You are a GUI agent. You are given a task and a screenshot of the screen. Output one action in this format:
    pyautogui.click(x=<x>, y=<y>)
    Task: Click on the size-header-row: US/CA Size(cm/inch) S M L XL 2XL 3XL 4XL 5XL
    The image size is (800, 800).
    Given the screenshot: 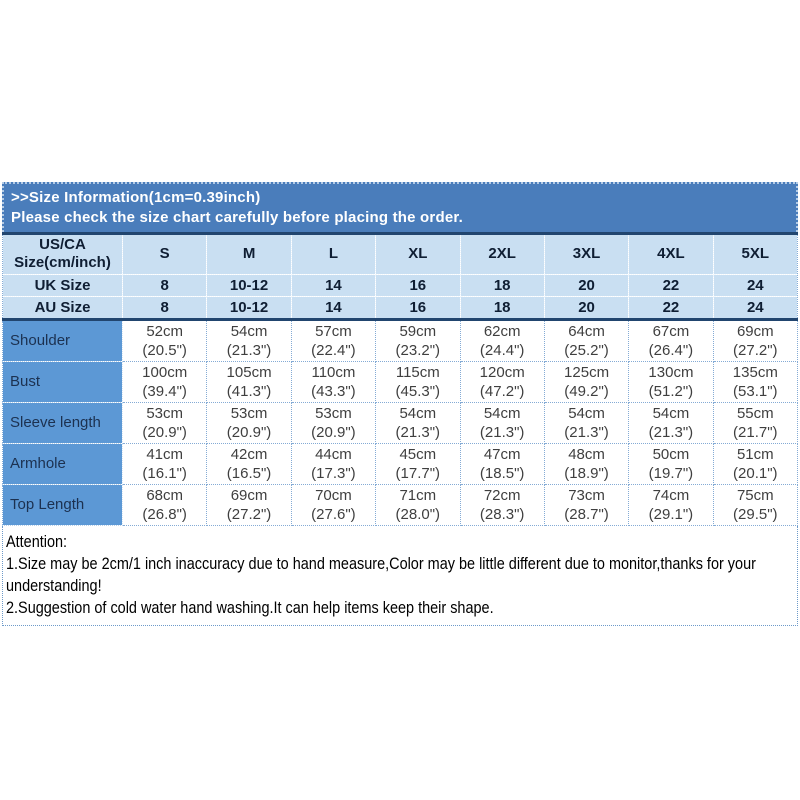 What is the action you would take?
    pyautogui.click(x=400, y=255)
    